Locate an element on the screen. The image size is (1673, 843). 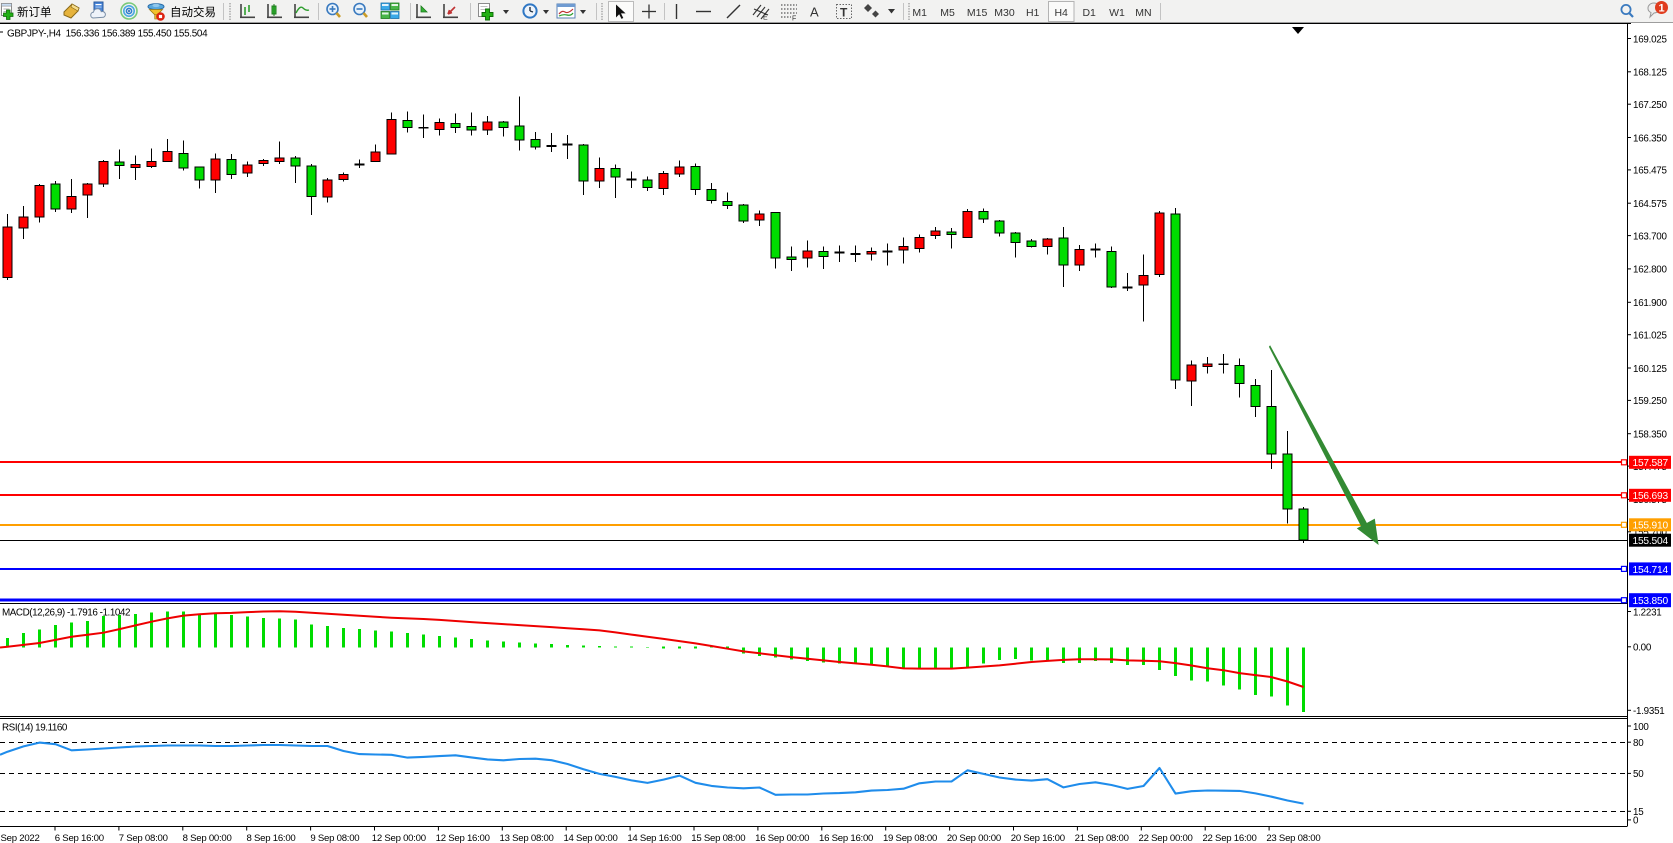
svg-text: 159.250 is located at coordinates (1650, 401).